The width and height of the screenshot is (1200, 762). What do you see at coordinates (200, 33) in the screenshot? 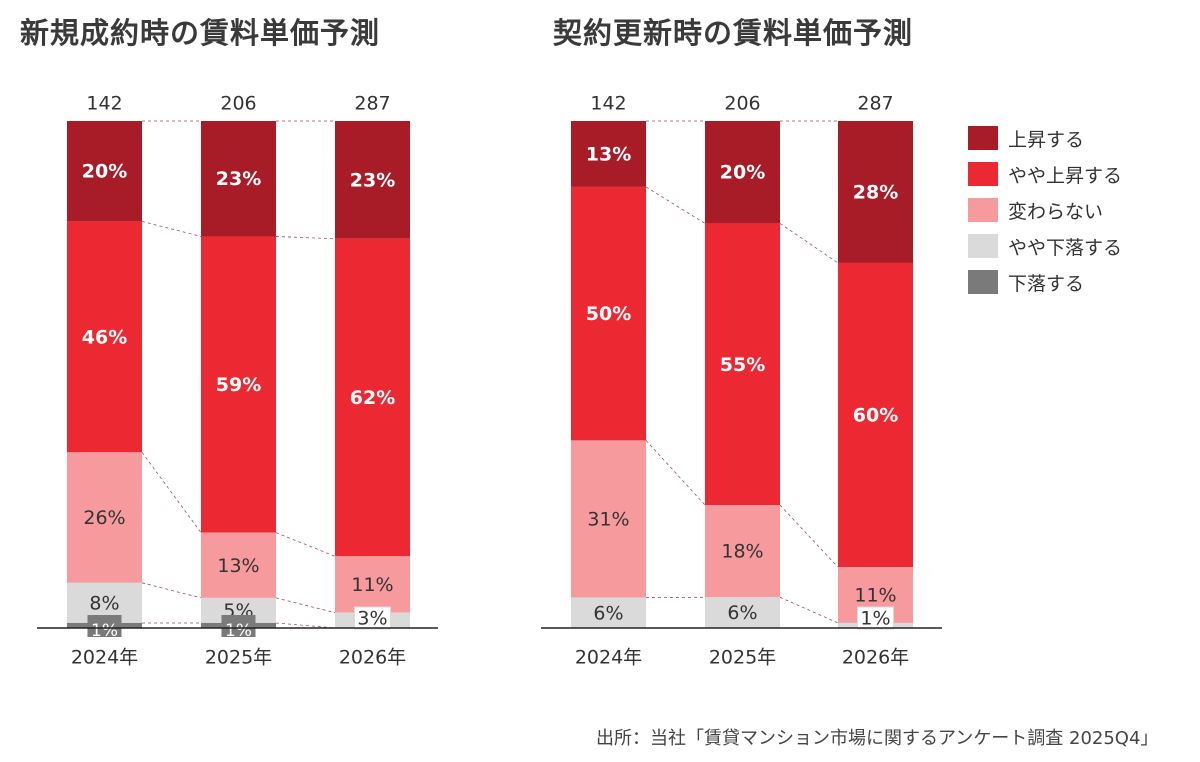
I see `chart-title-new-contract: 新規成約時の賃料単価予測` at bounding box center [200, 33].